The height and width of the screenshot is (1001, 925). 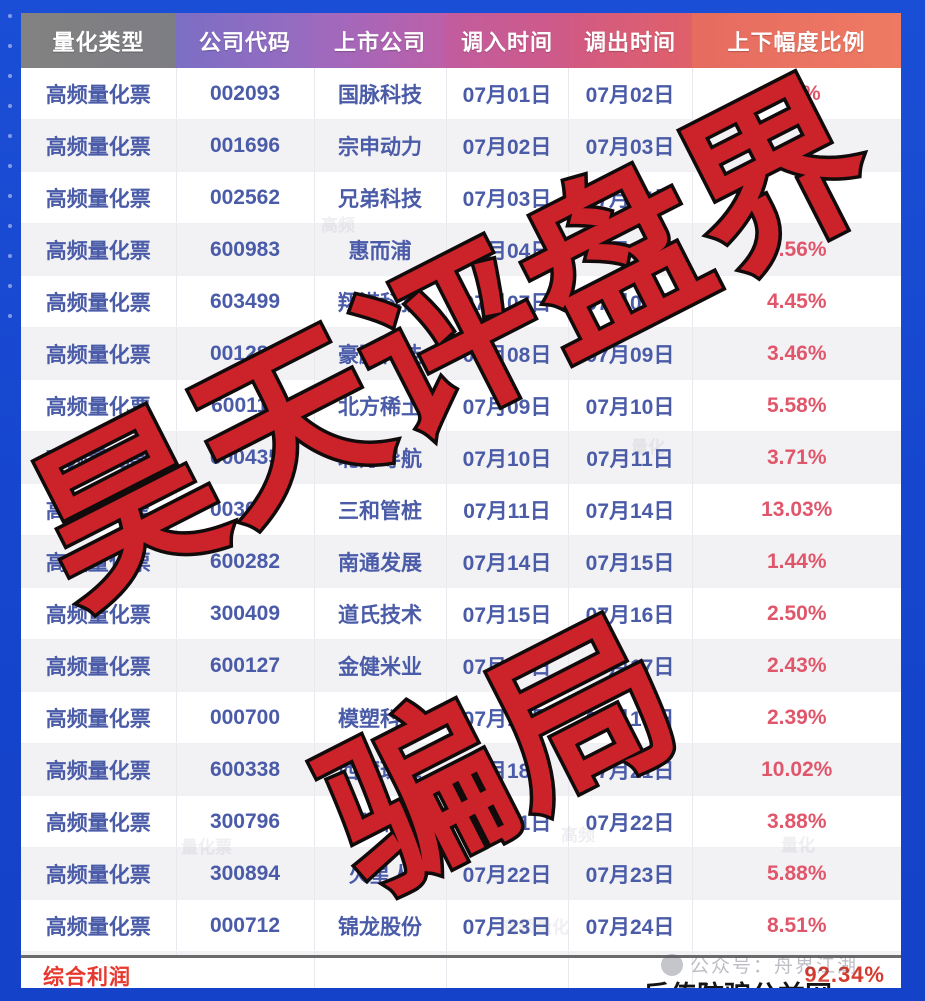 What do you see at coordinates (630, 94) in the screenshot?
I see `cell-exit-date: 07月02日` at bounding box center [630, 94].